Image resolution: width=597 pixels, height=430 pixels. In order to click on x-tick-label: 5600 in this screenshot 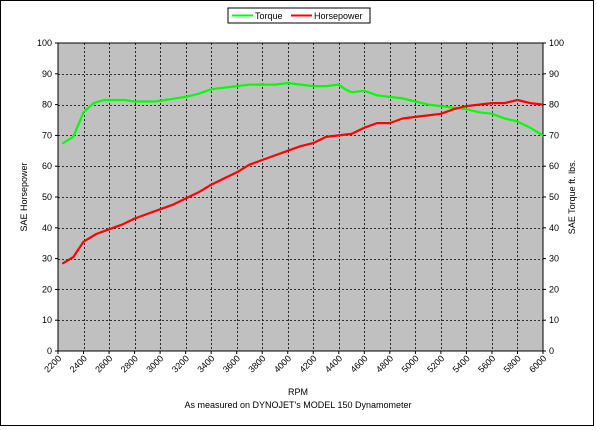, I will do `click(486, 363)`.